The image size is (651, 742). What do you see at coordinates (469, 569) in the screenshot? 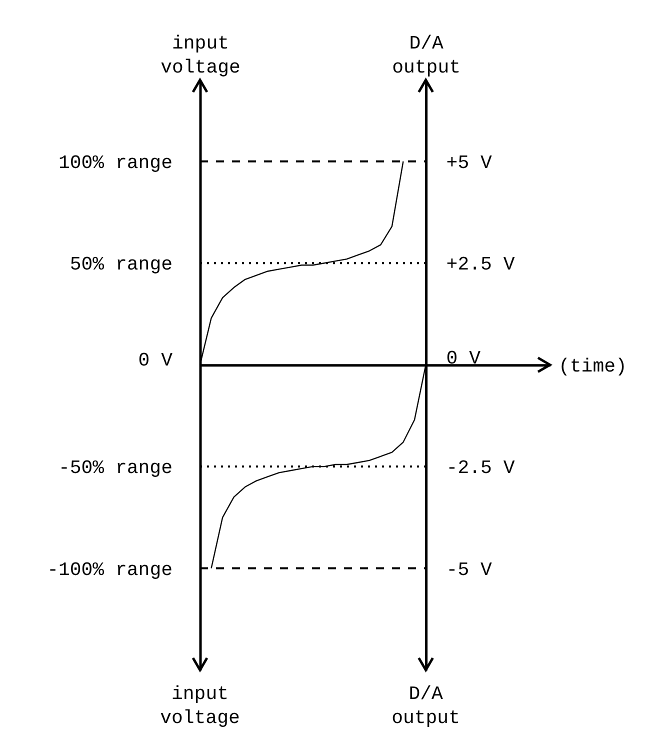
I see `y2-tick-label: -5 V` at bounding box center [469, 569].